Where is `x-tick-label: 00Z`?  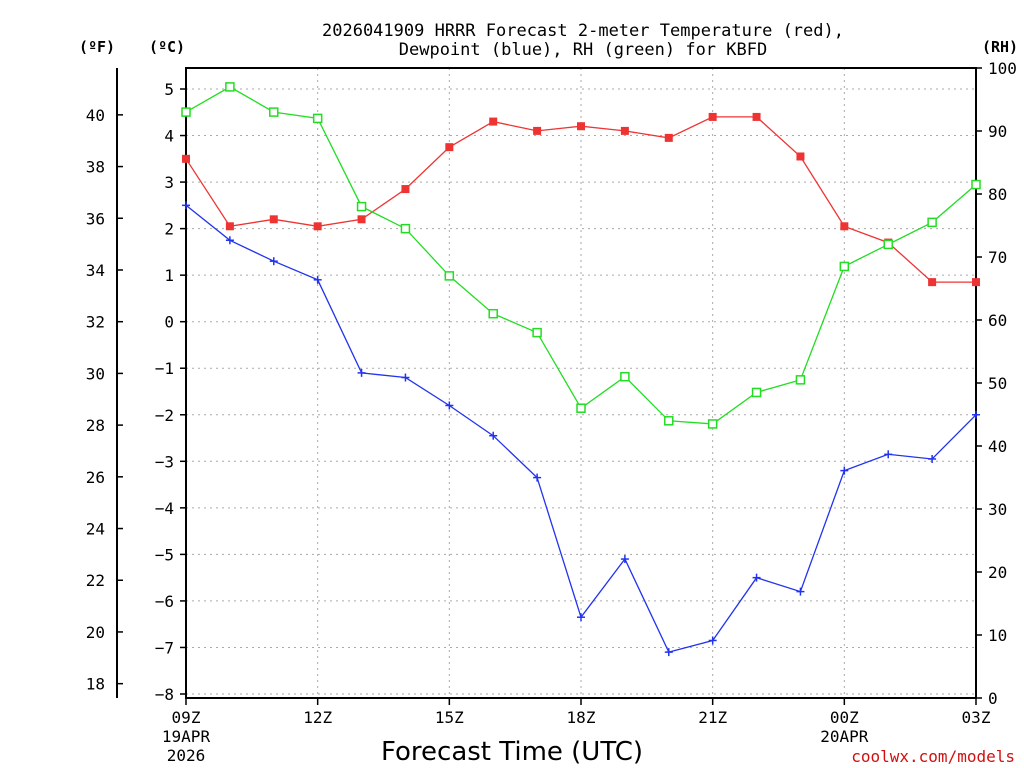
x-tick-label: 00Z is located at coordinates (844, 717).